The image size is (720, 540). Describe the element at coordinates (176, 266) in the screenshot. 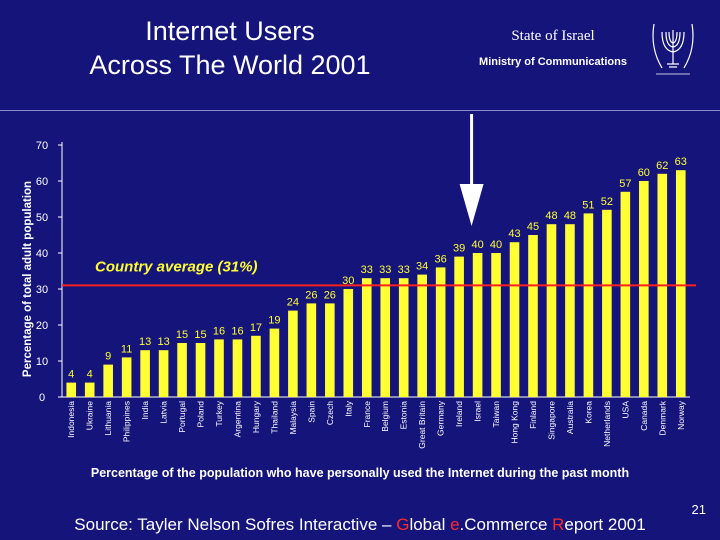

I see `average-label: Country average (31%)` at that location.